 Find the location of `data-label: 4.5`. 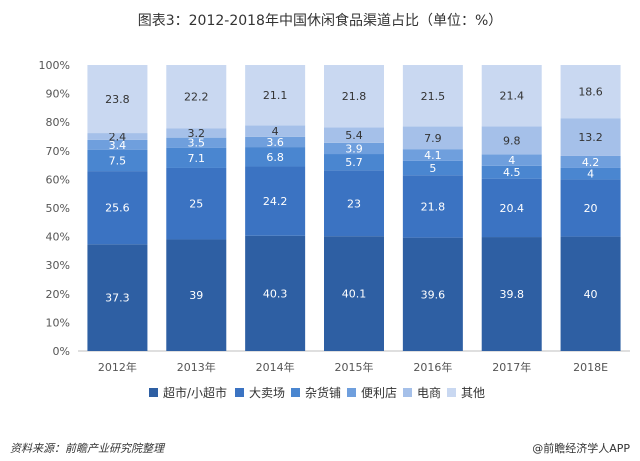

data-label: 4.5 is located at coordinates (512, 172).